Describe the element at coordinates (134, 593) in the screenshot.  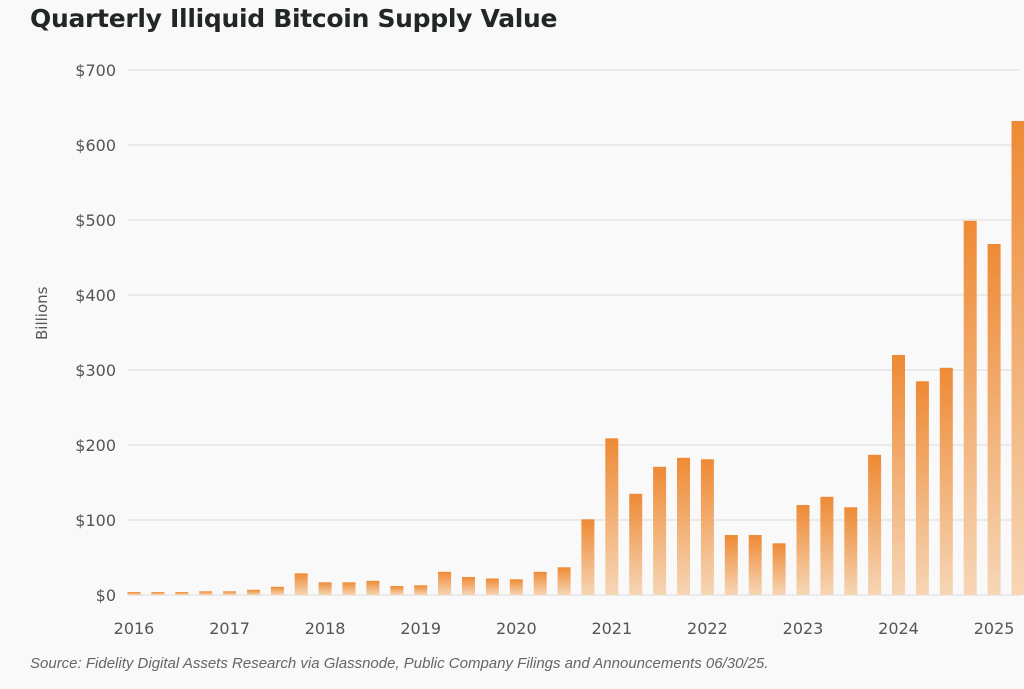
I see `bar-2016-q1` at that location.